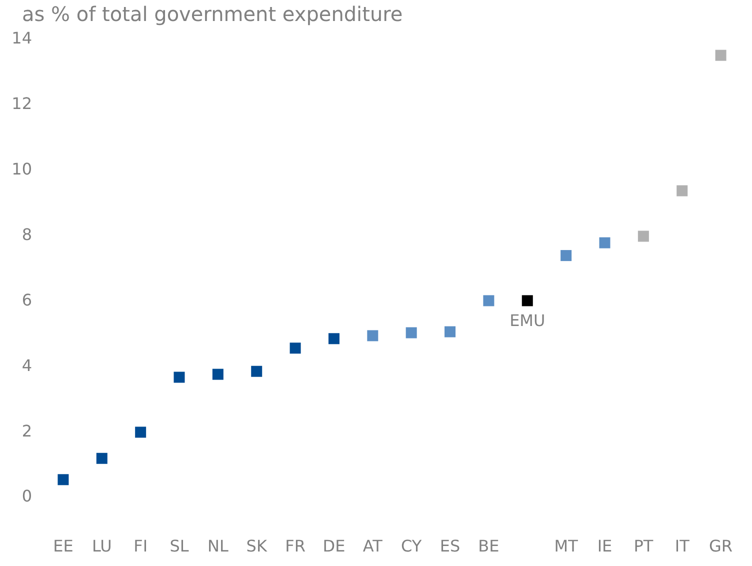  I want to click on x-tick-label: MT, so click(566, 546).